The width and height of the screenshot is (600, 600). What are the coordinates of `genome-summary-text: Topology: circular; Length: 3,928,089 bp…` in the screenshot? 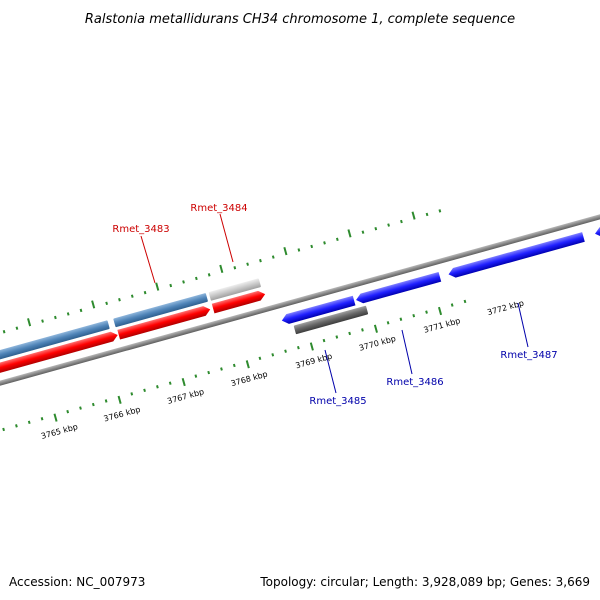 It's located at (424, 582).